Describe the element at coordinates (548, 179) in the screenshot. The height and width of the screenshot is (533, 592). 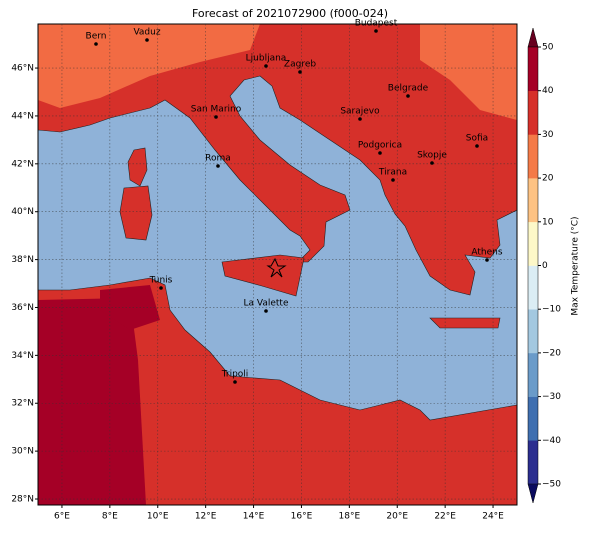
I see `colorbar-tick-label: 20` at that location.